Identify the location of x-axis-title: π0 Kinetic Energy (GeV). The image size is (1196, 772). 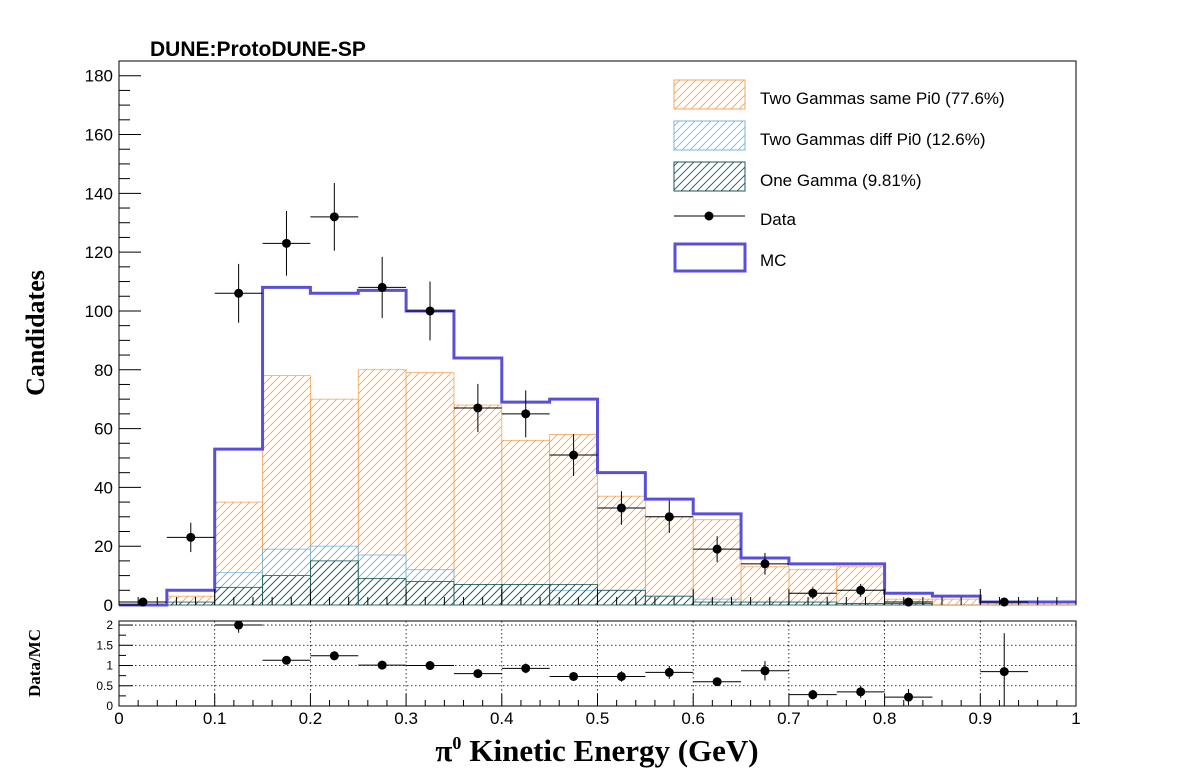
(596, 750).